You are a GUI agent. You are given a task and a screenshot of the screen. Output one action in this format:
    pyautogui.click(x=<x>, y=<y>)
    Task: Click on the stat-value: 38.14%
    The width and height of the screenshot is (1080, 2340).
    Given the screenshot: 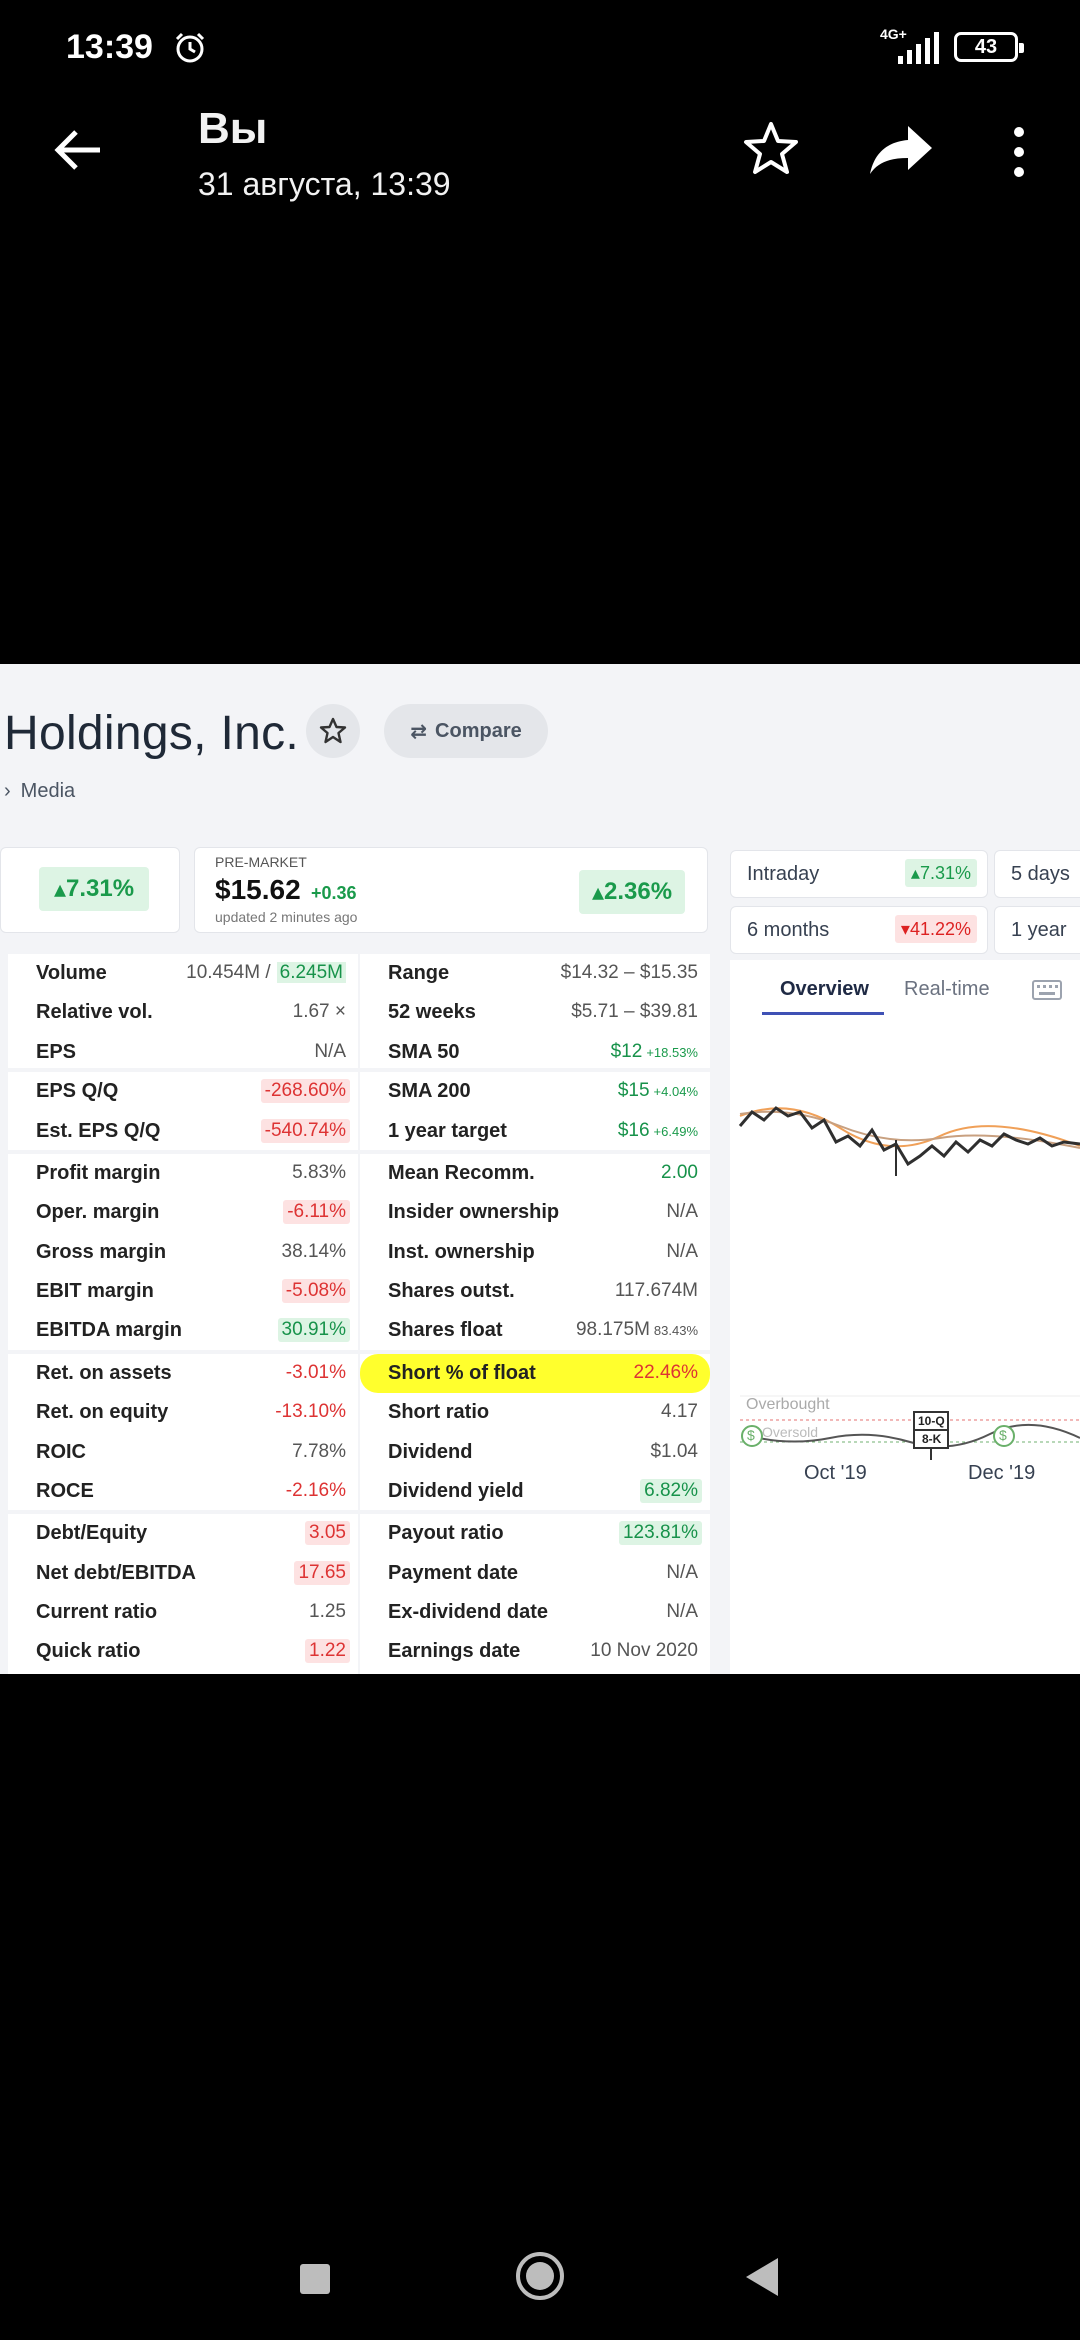 What is the action you would take?
    pyautogui.click(x=314, y=1252)
    